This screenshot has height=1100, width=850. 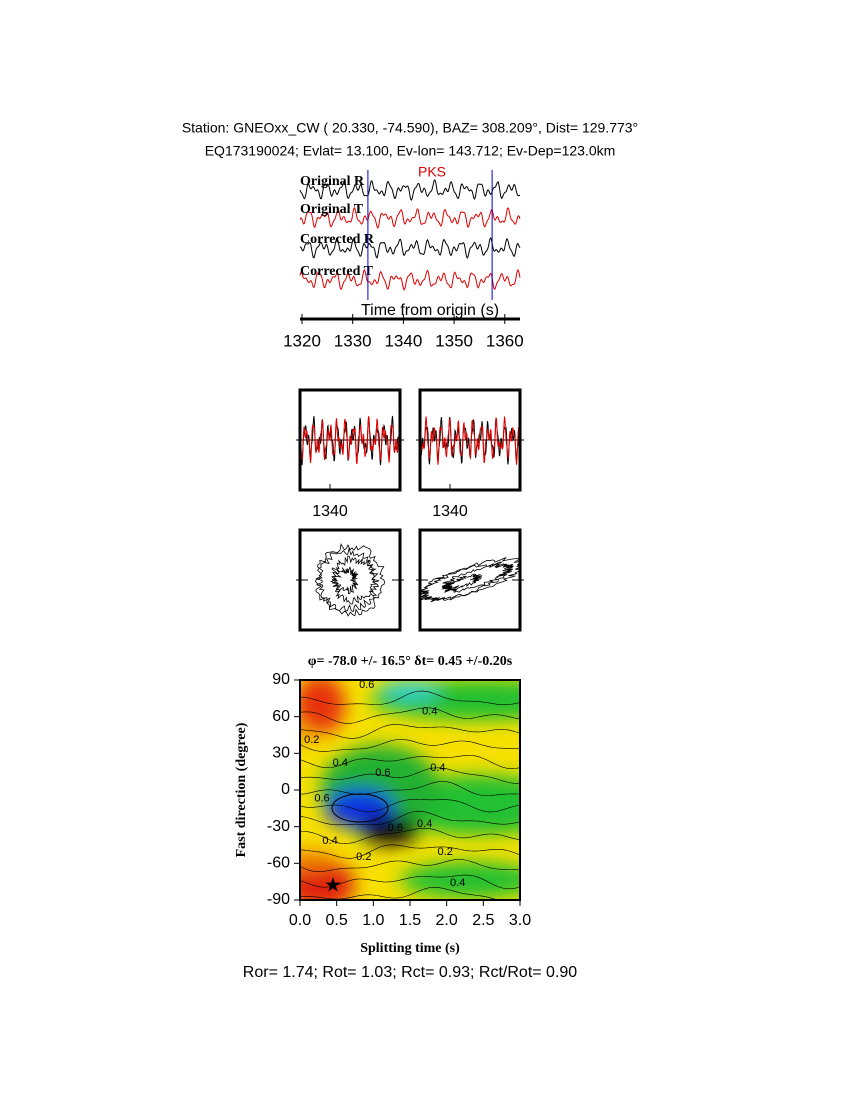 I want to click on trace-label: Original R, so click(x=332, y=181).